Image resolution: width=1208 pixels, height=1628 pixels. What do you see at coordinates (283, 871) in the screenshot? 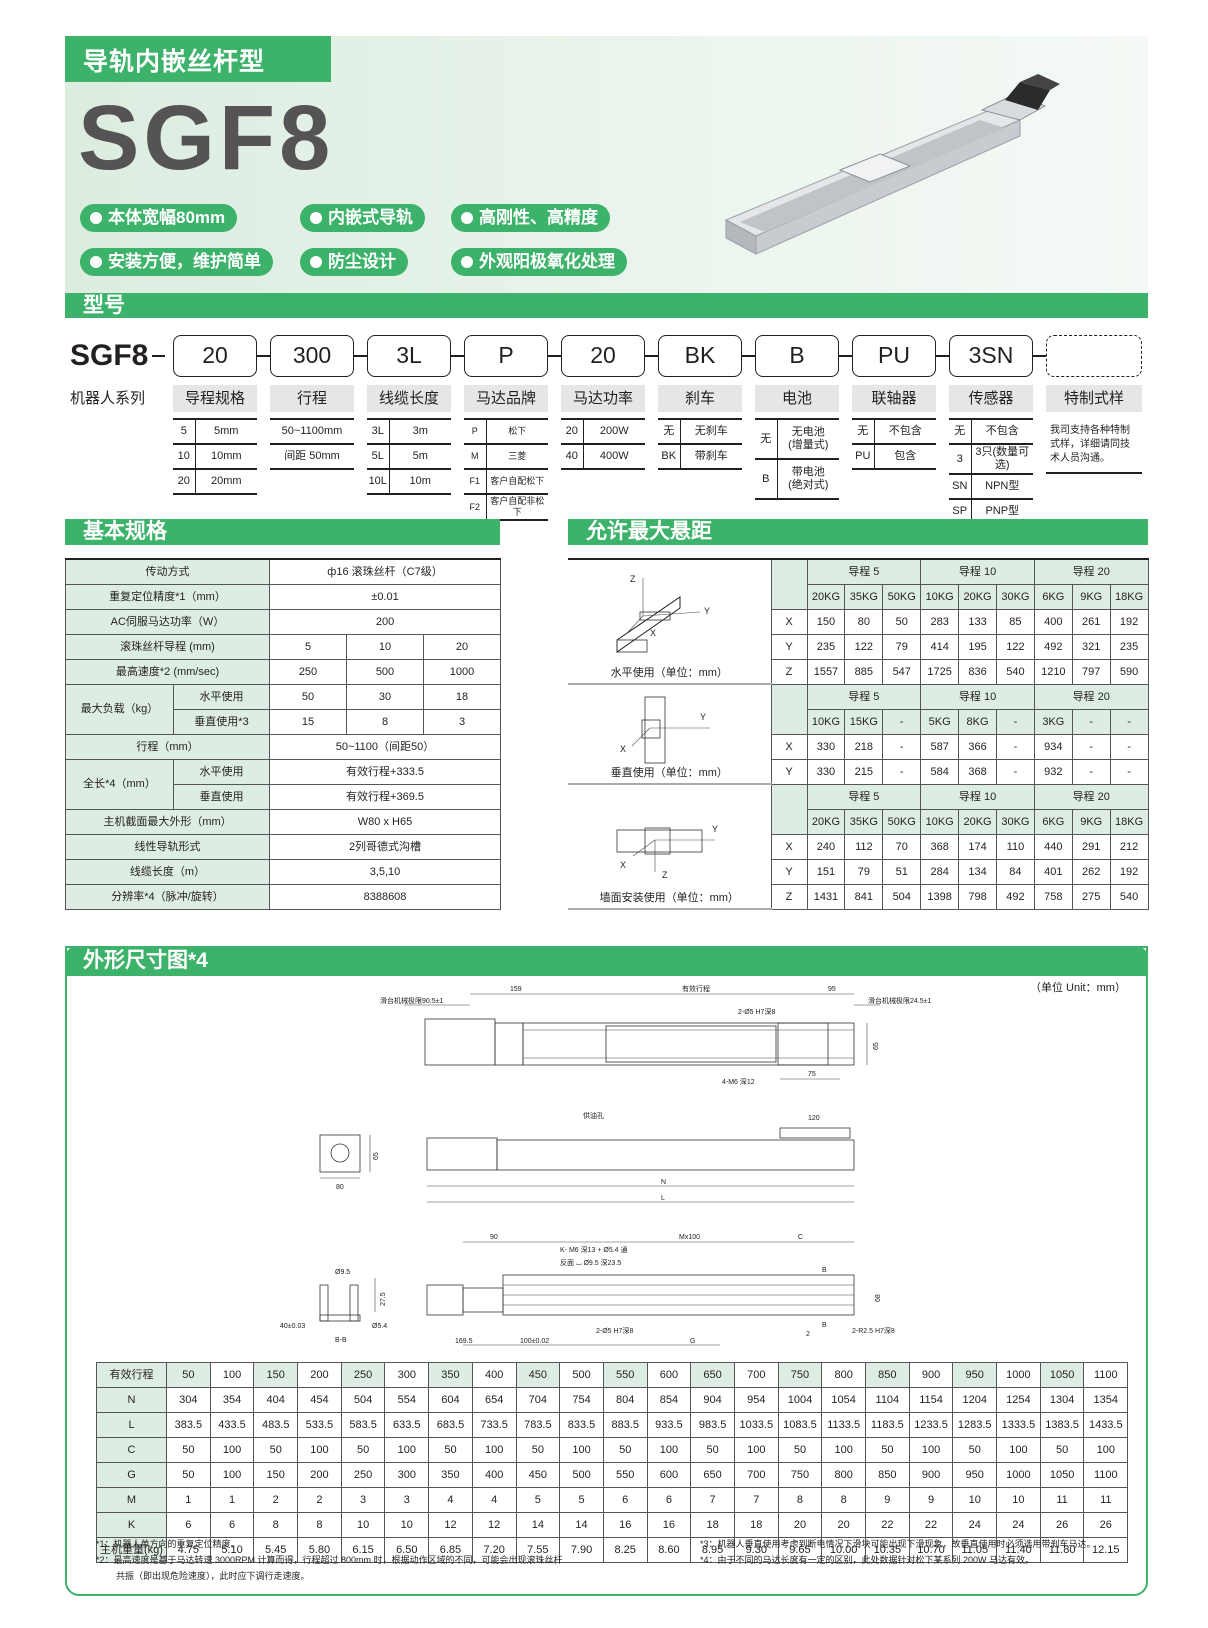
I see `spec-row: 线缆长度（m） 3,5,10` at bounding box center [283, 871].